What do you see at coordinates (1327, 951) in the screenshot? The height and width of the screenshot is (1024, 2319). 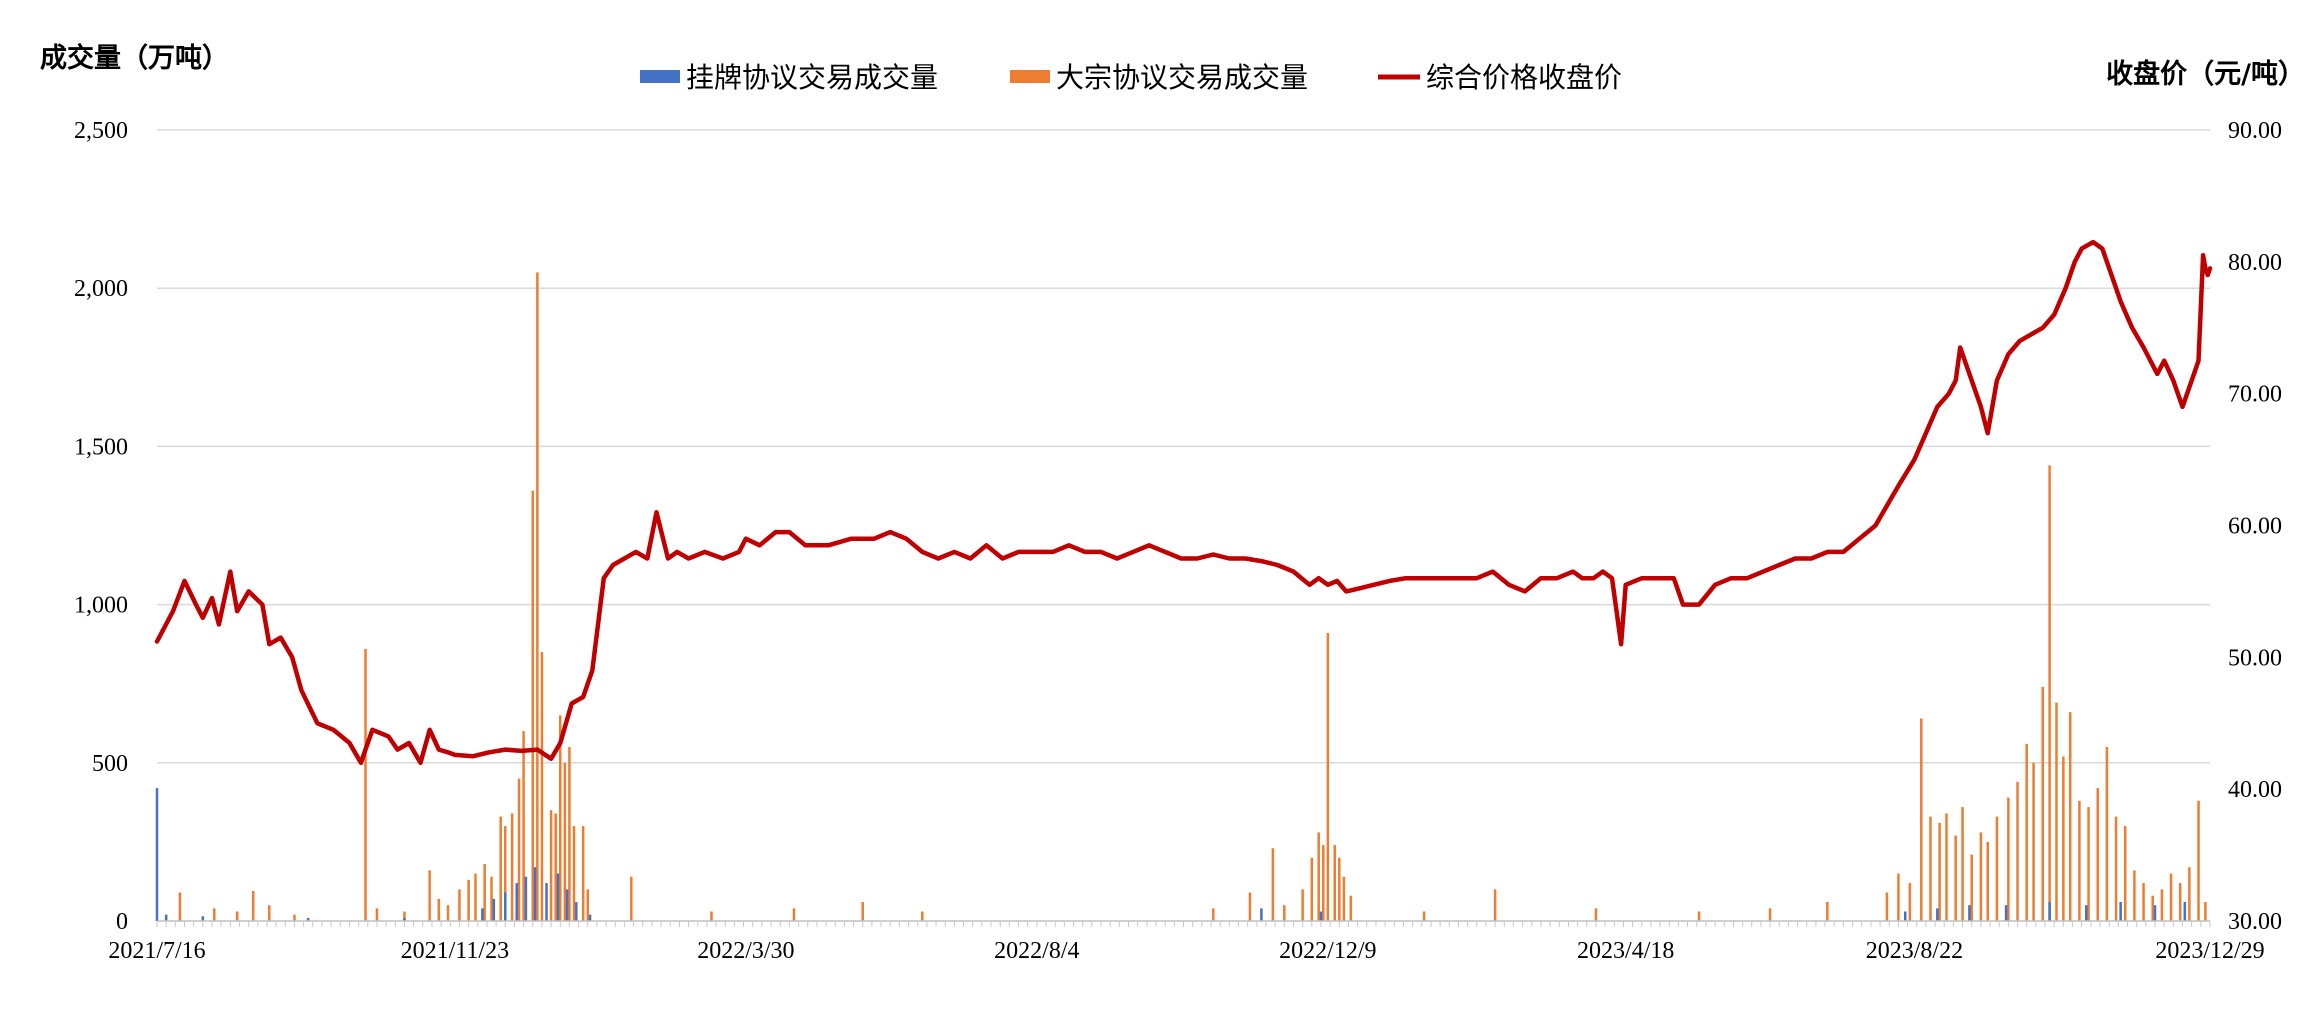 I see `x-tick-label: 2022/12/9` at bounding box center [1327, 951].